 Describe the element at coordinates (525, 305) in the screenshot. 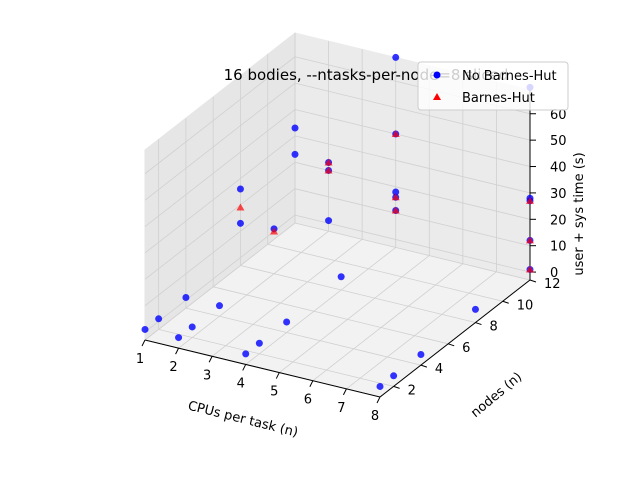

I see `y-tick-label: 10` at that location.